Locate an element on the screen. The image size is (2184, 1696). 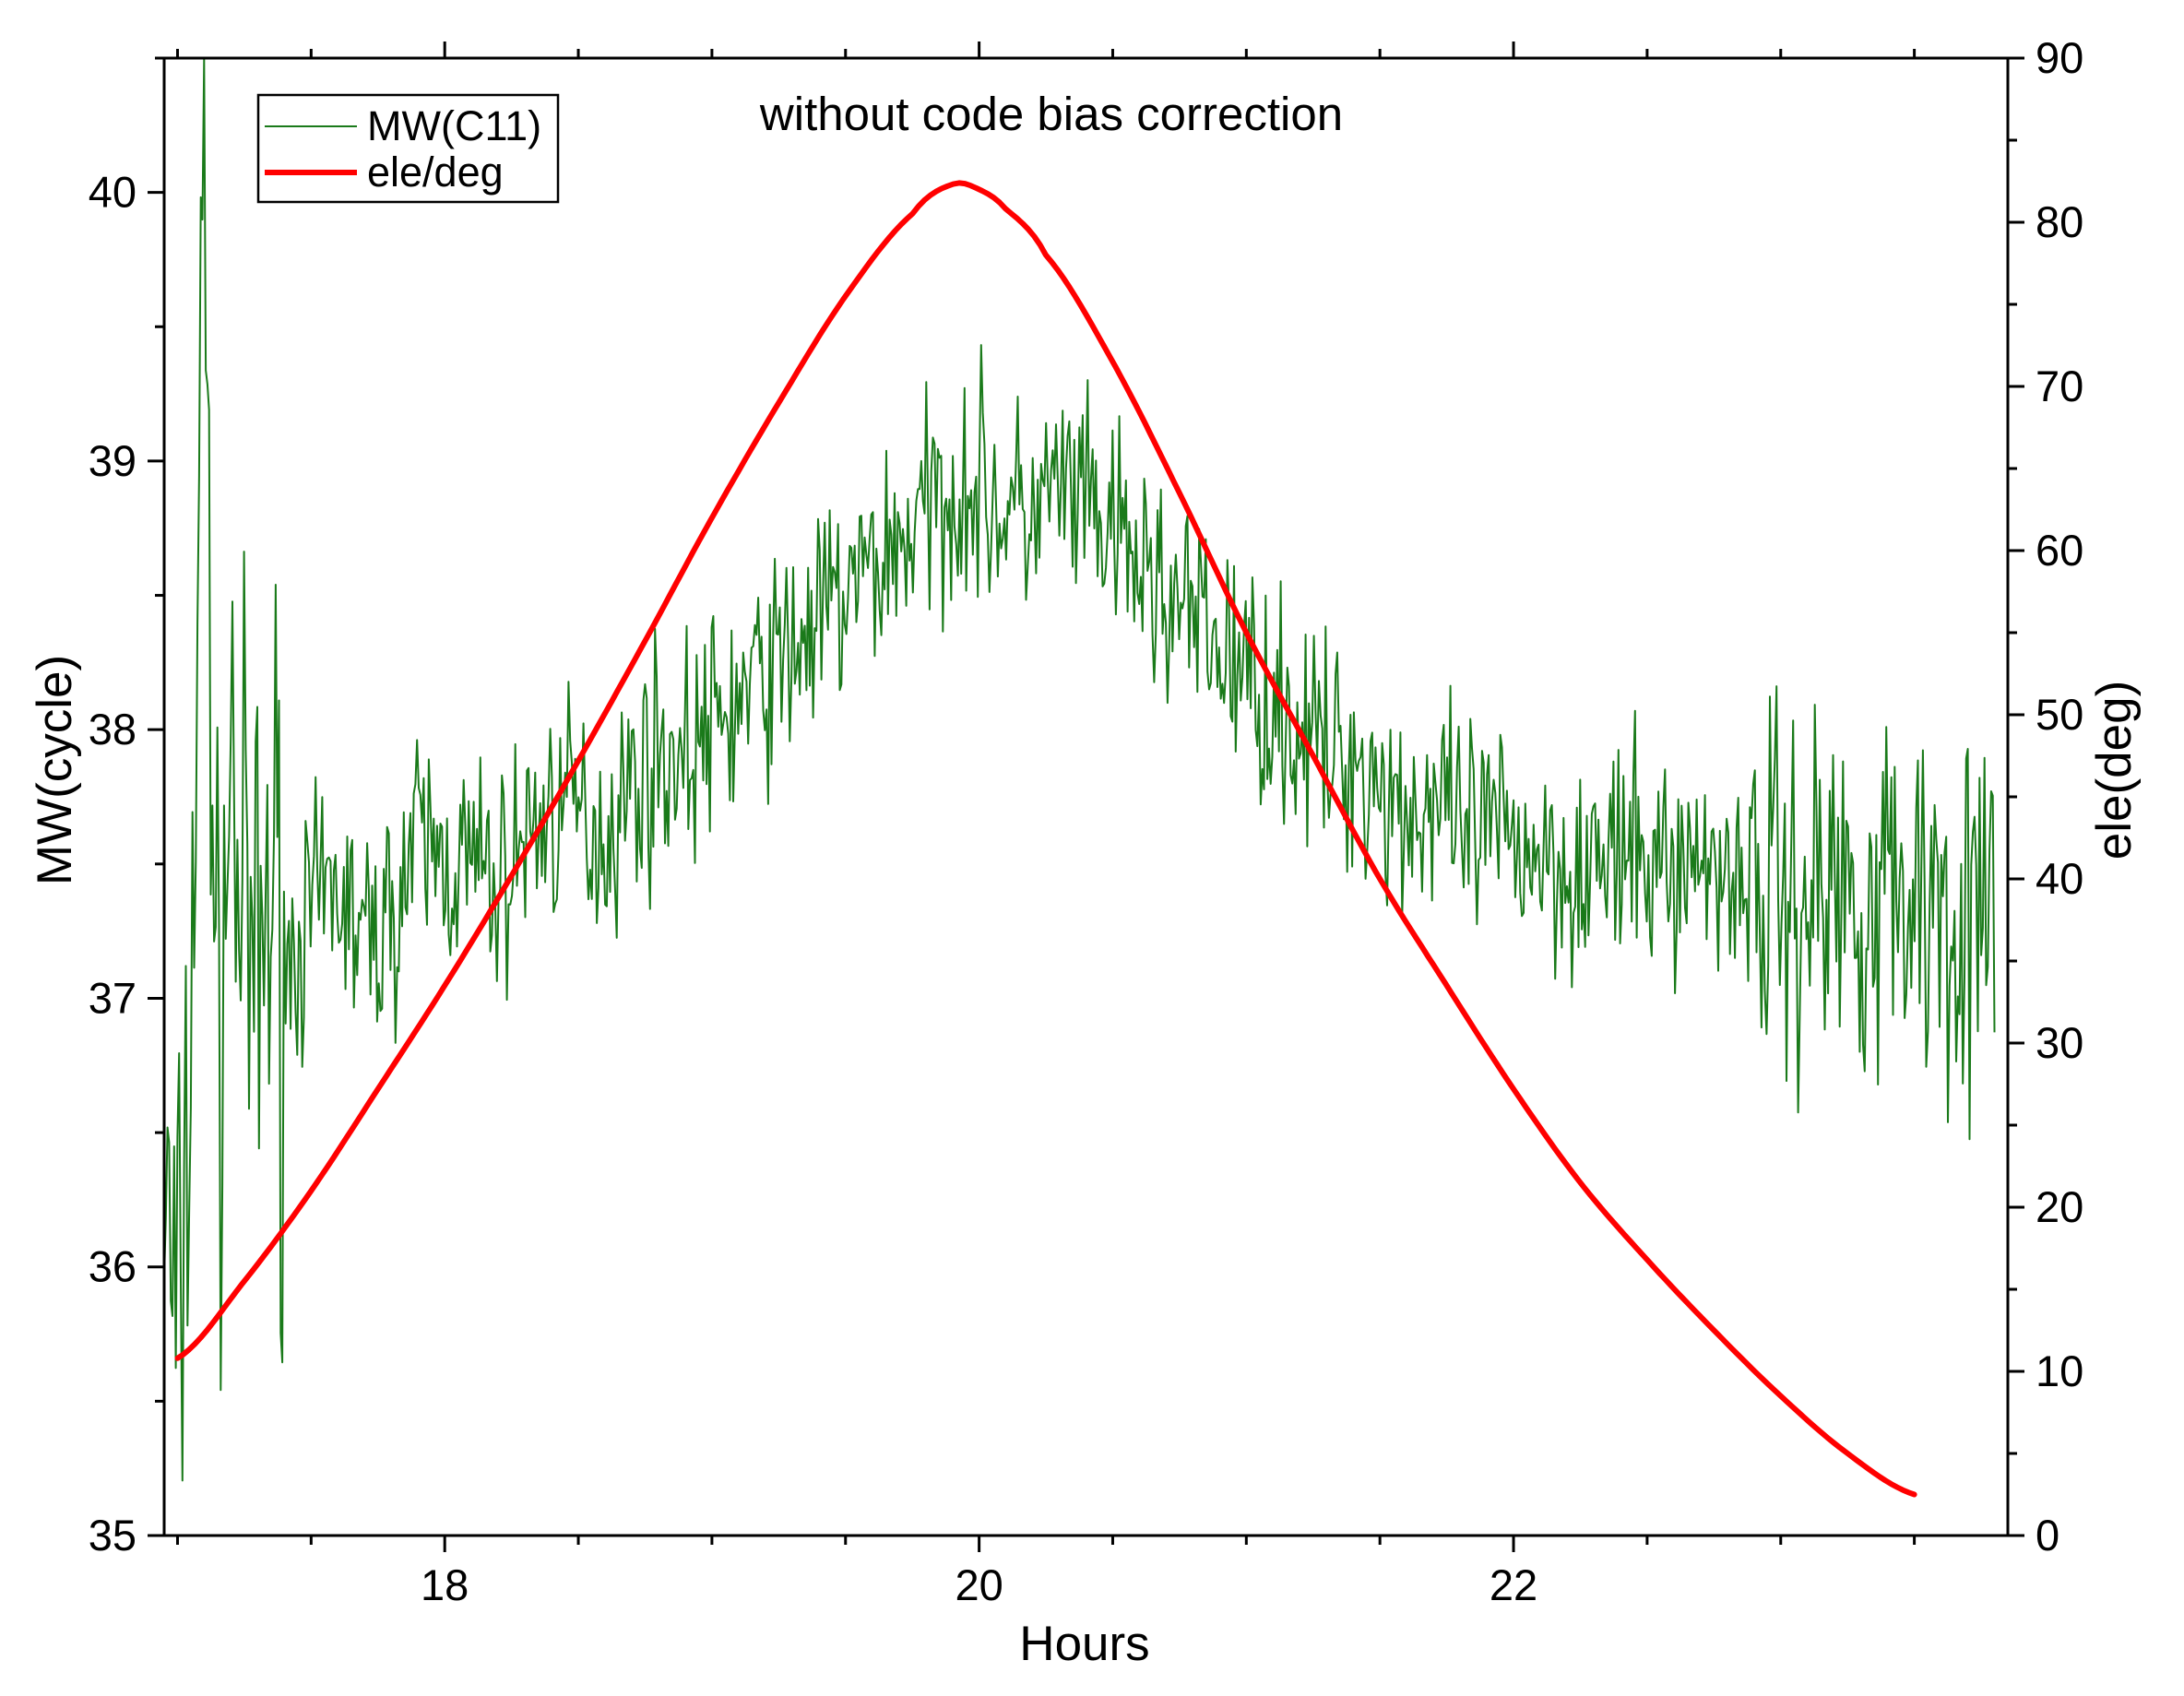
x-tick-label: 20 is located at coordinates (979, 1584).